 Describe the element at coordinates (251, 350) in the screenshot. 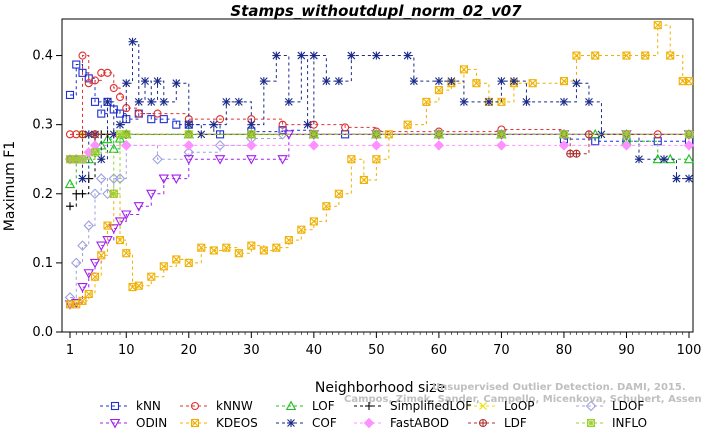

I see `x-tick-label-3: 30` at that location.